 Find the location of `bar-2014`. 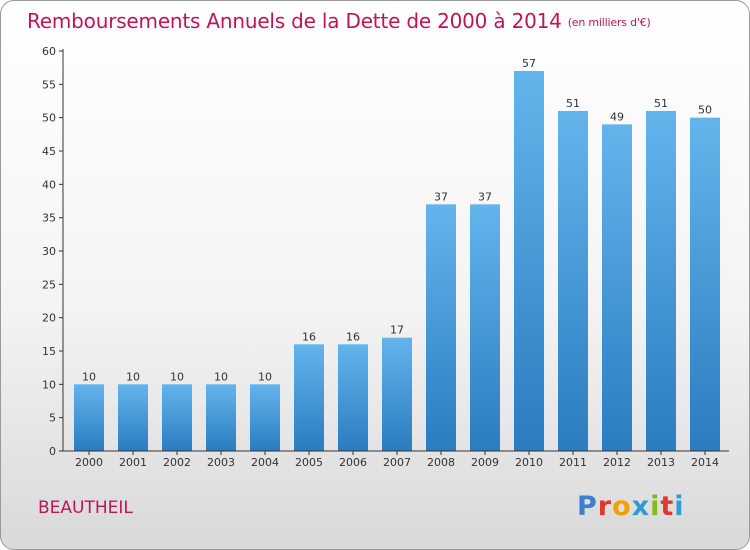

bar-2014 is located at coordinates (705, 284).